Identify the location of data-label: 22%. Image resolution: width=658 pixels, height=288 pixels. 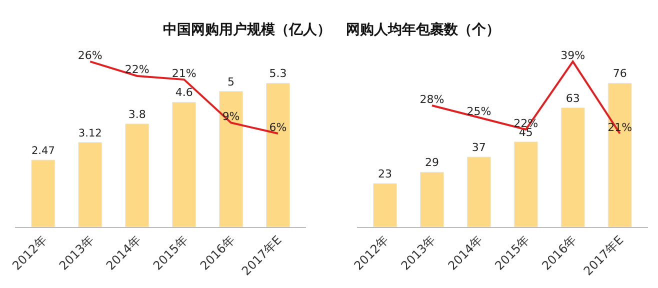
(137, 69).